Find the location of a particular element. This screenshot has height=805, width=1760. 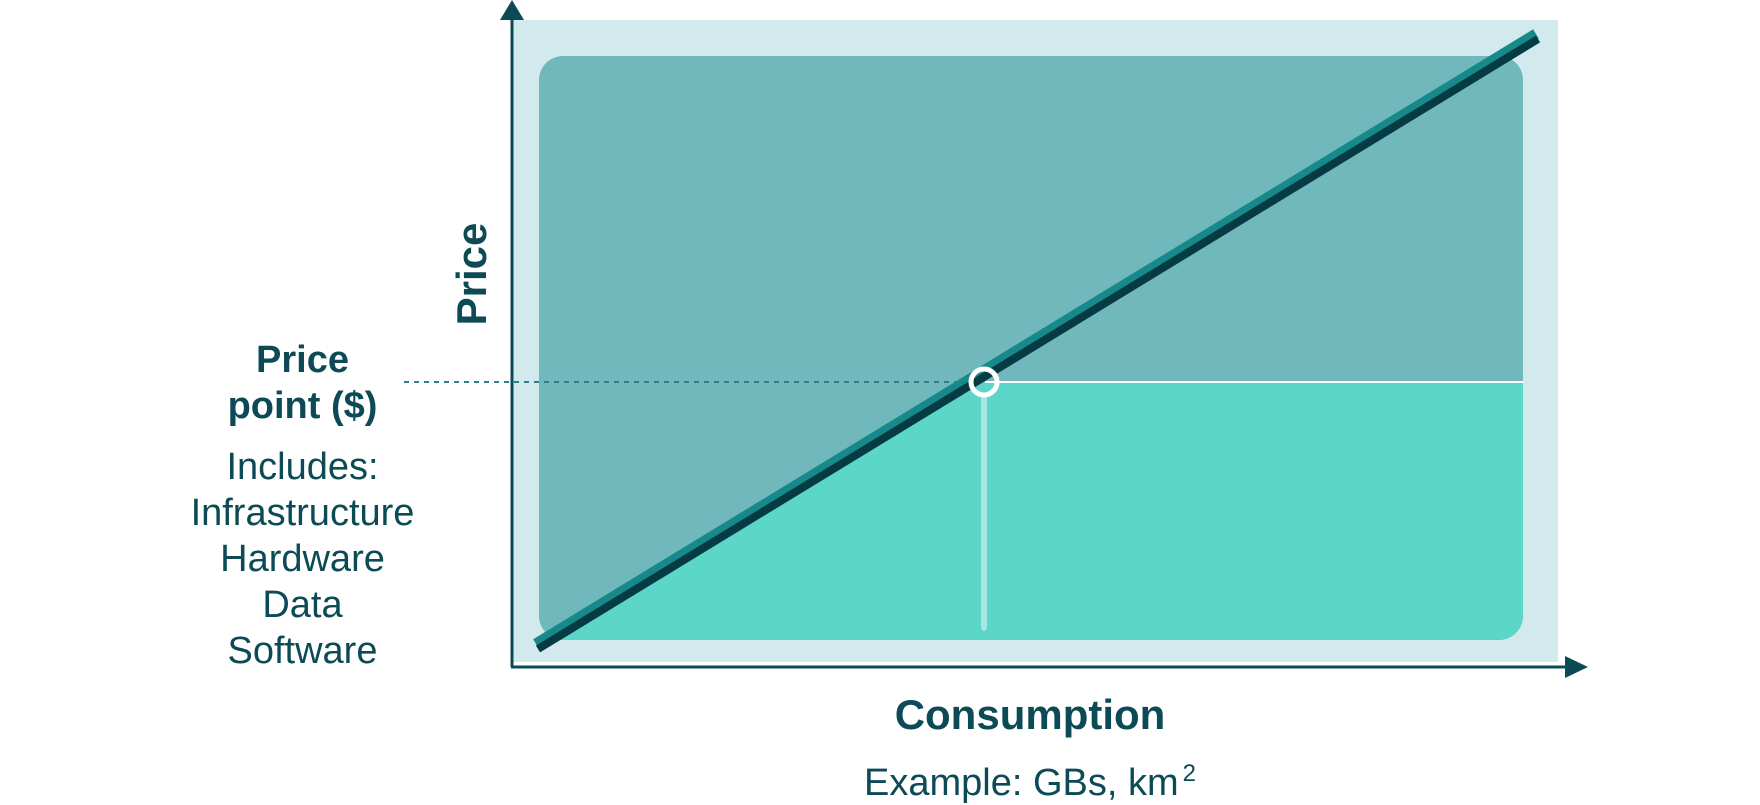

price-point-label: Price point ($) is located at coordinates (302, 383).